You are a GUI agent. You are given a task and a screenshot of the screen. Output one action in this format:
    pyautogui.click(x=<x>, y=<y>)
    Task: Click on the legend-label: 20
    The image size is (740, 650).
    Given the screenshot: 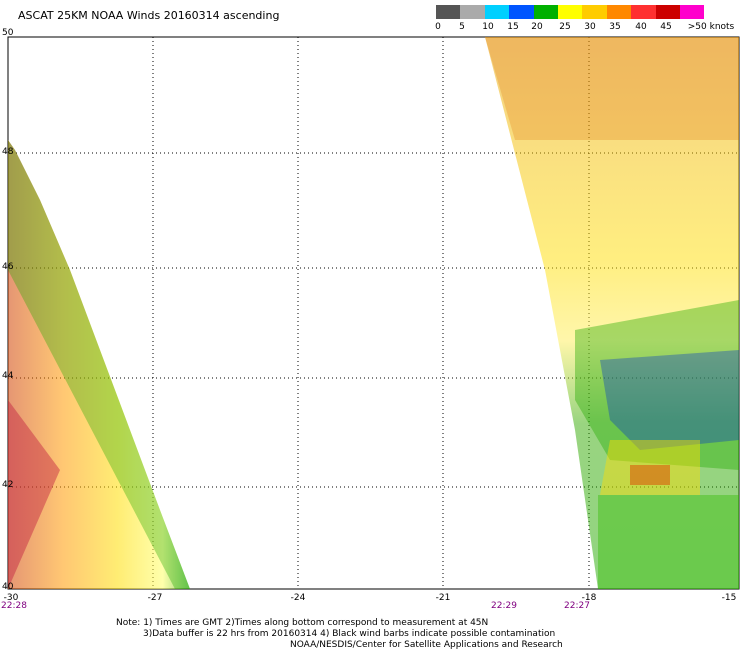 What is the action you would take?
    pyautogui.click(x=537, y=27)
    